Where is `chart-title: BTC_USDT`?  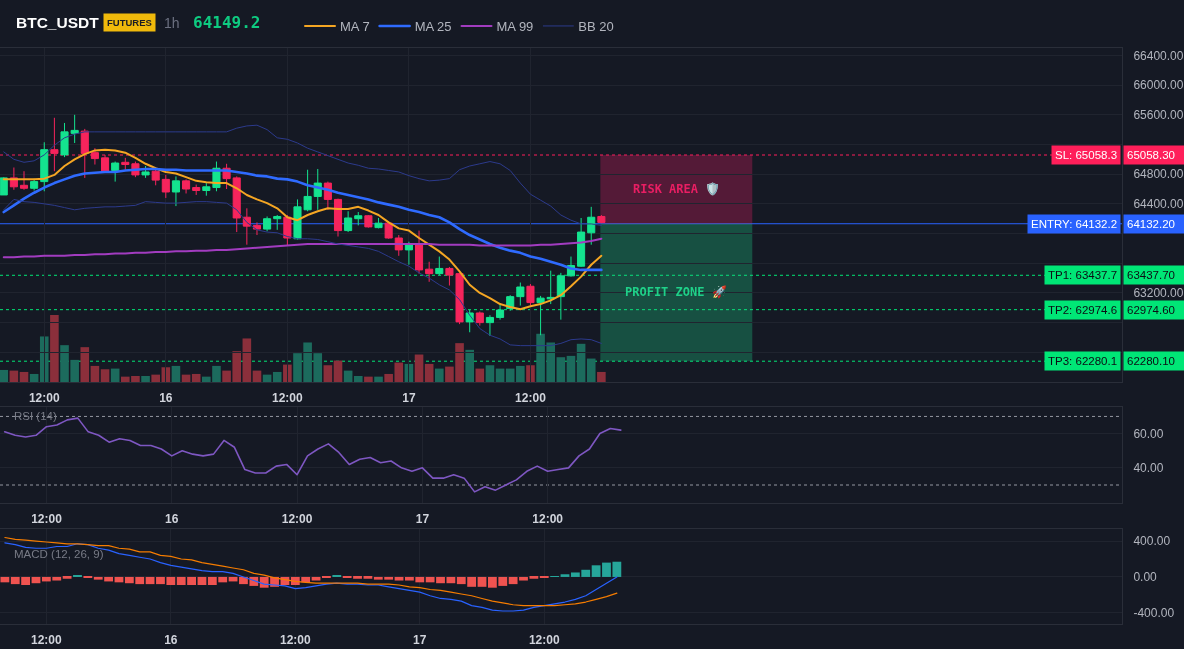
chart-title: BTC_USDT is located at coordinates (58, 23).